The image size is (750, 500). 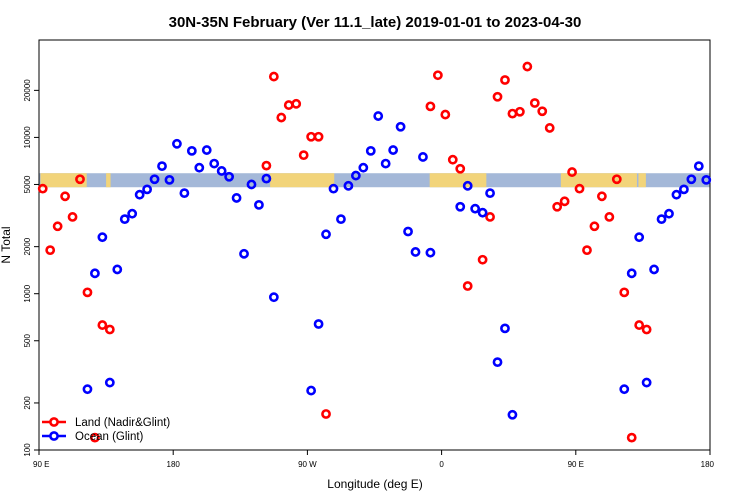 What do you see at coordinates (27, 184) in the screenshot?
I see `y-tick-label: 5000` at bounding box center [27, 184].